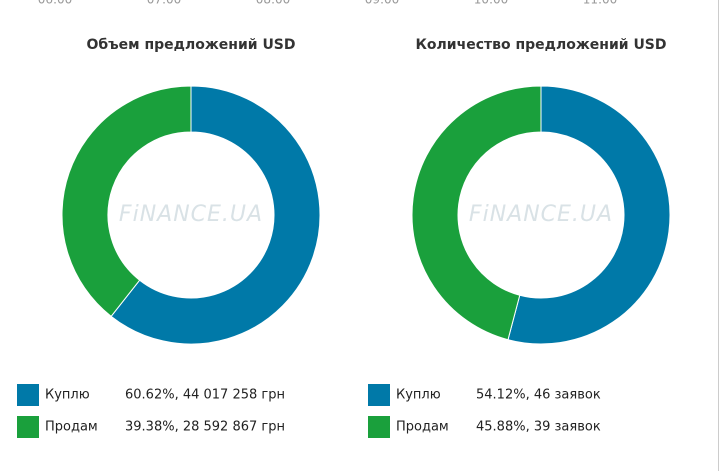  I want to click on x-tick-label: 11:00, so click(600, 3).